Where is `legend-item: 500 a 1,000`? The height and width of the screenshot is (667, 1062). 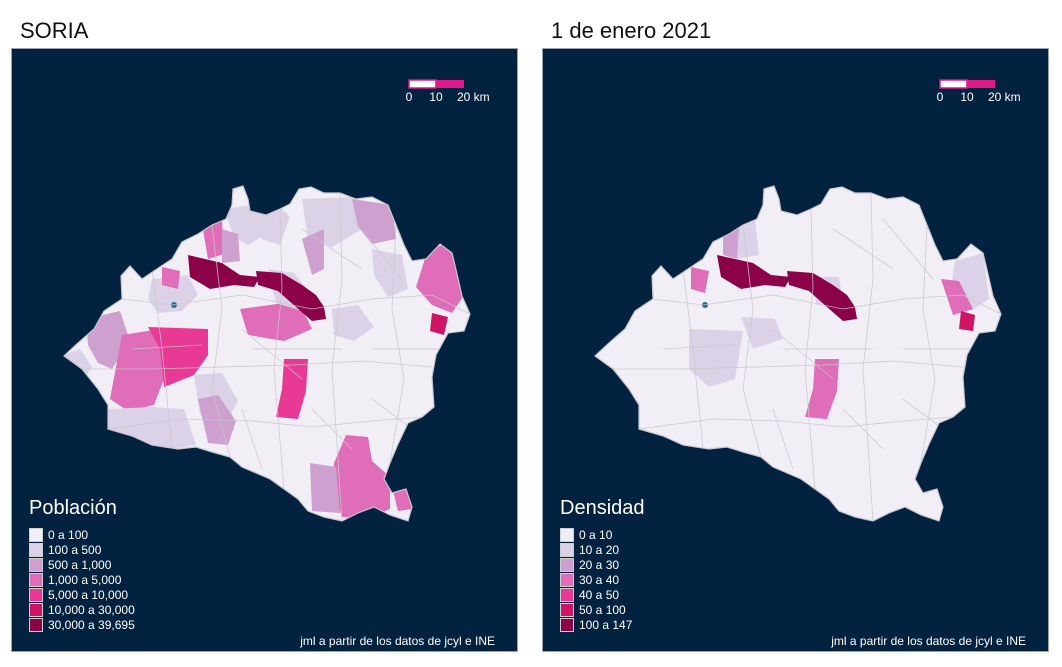 legend-item: 500 a 1,000 is located at coordinates (82, 564).